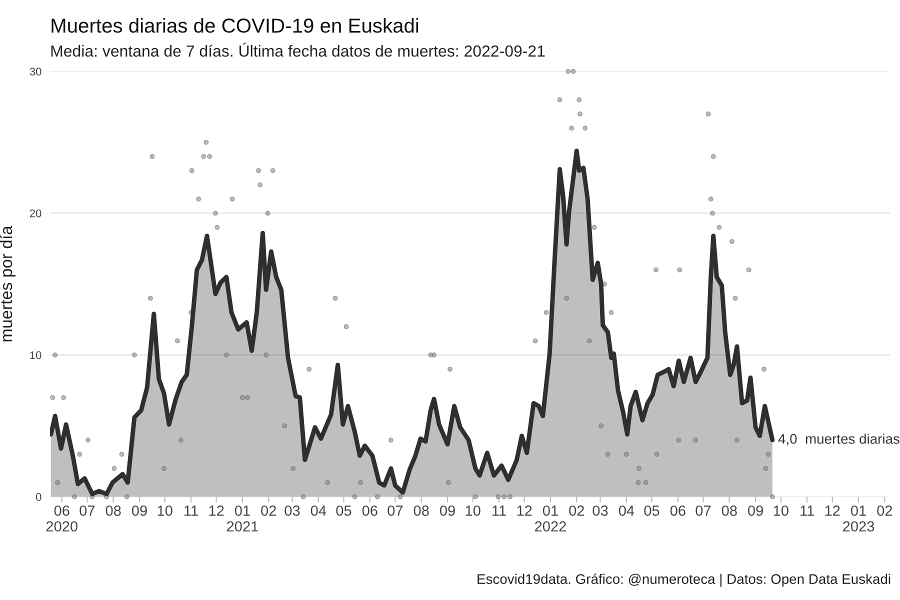 Image resolution: width=900 pixels, height=600 pixels. What do you see at coordinates (858, 519) in the screenshot?
I see `x-tick-label: 01 2023` at bounding box center [858, 519].